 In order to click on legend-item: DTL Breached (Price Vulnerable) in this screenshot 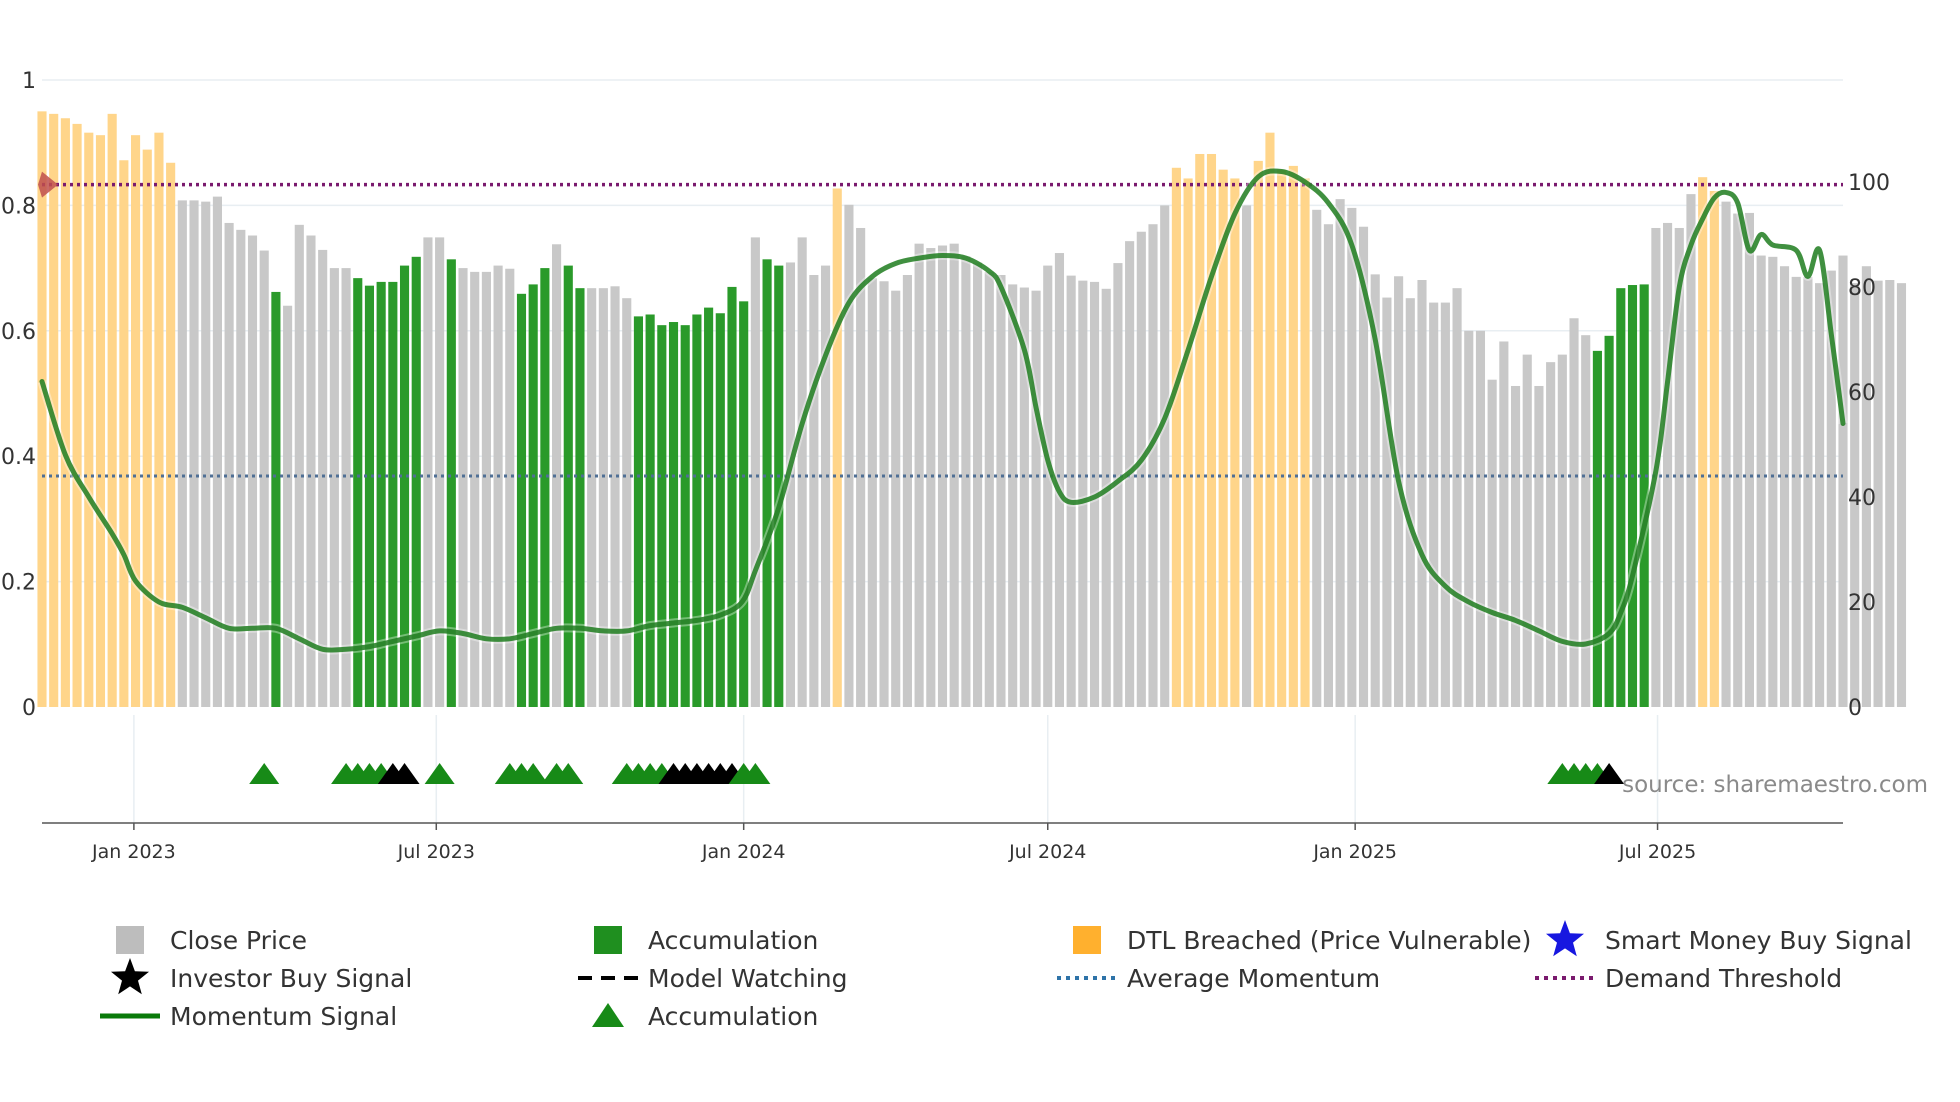, I will do `click(1302, 940)`.